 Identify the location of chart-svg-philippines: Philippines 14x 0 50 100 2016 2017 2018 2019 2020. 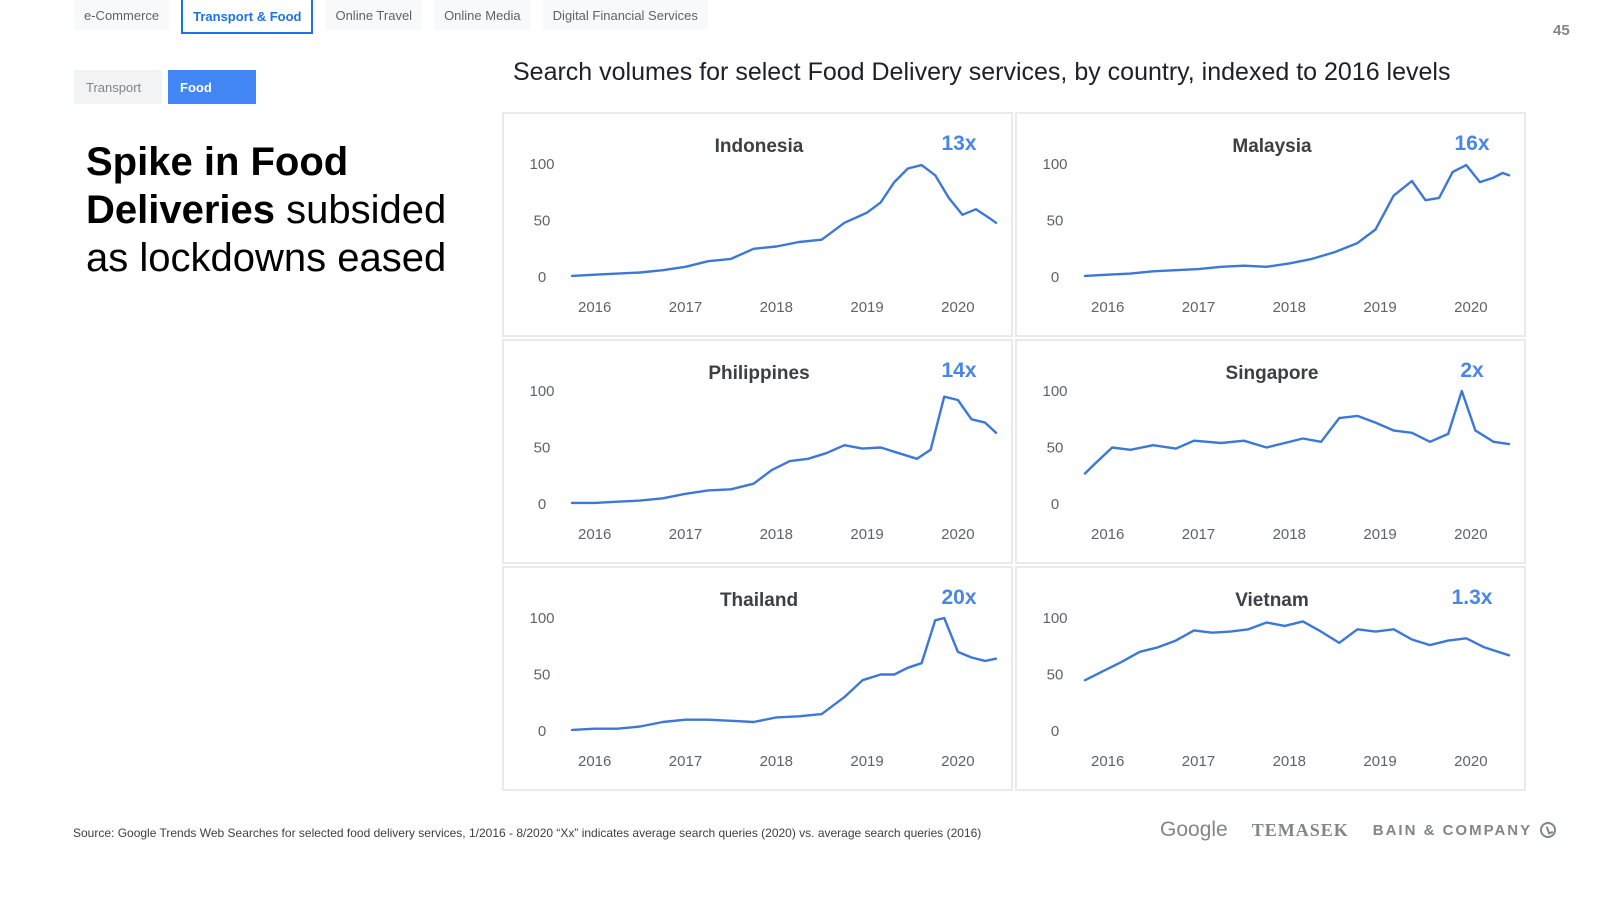
(763, 451).